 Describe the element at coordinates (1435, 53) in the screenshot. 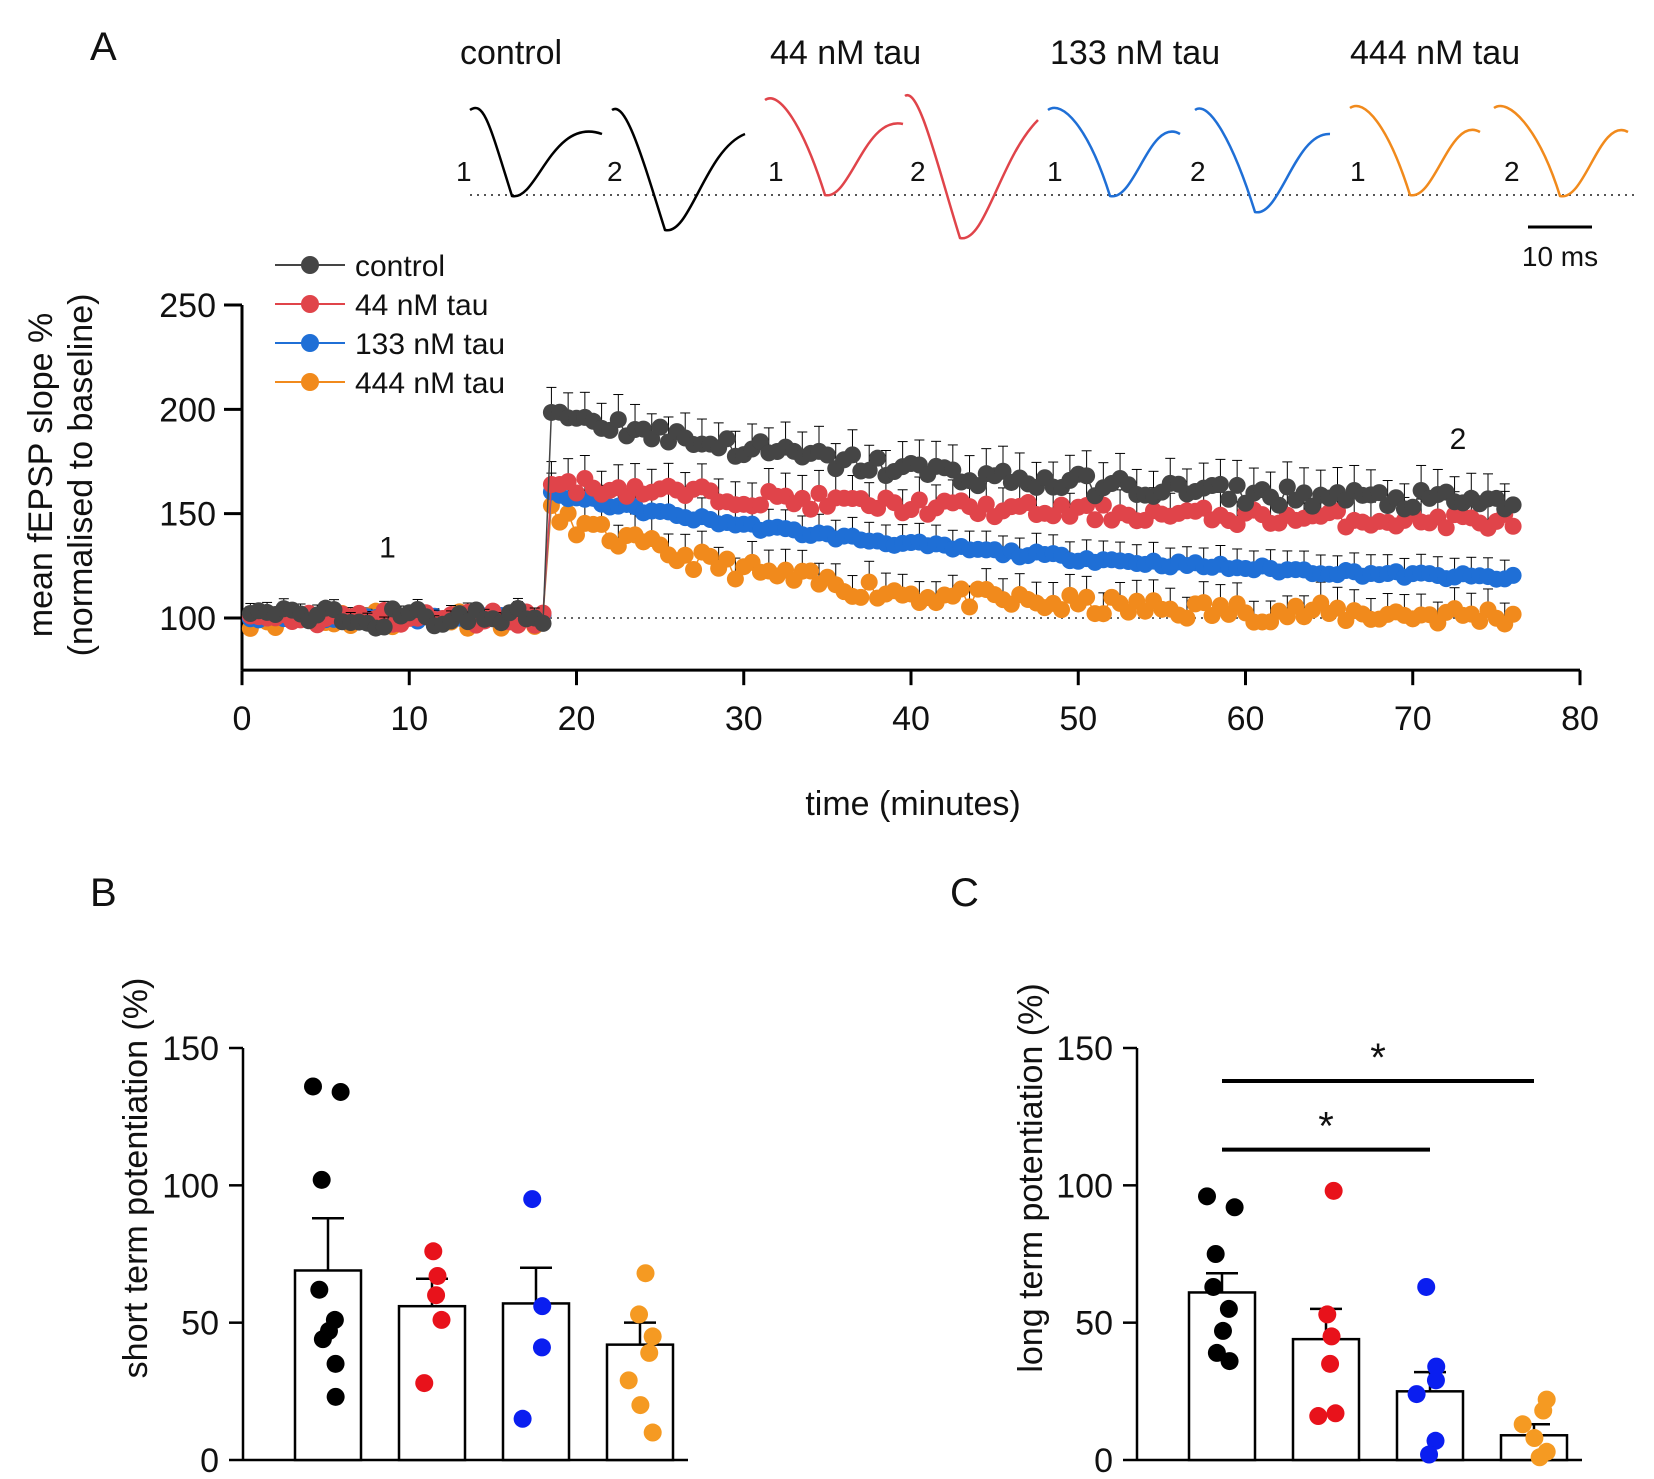

I see `trace-label-444nm: 444 nM tau` at that location.